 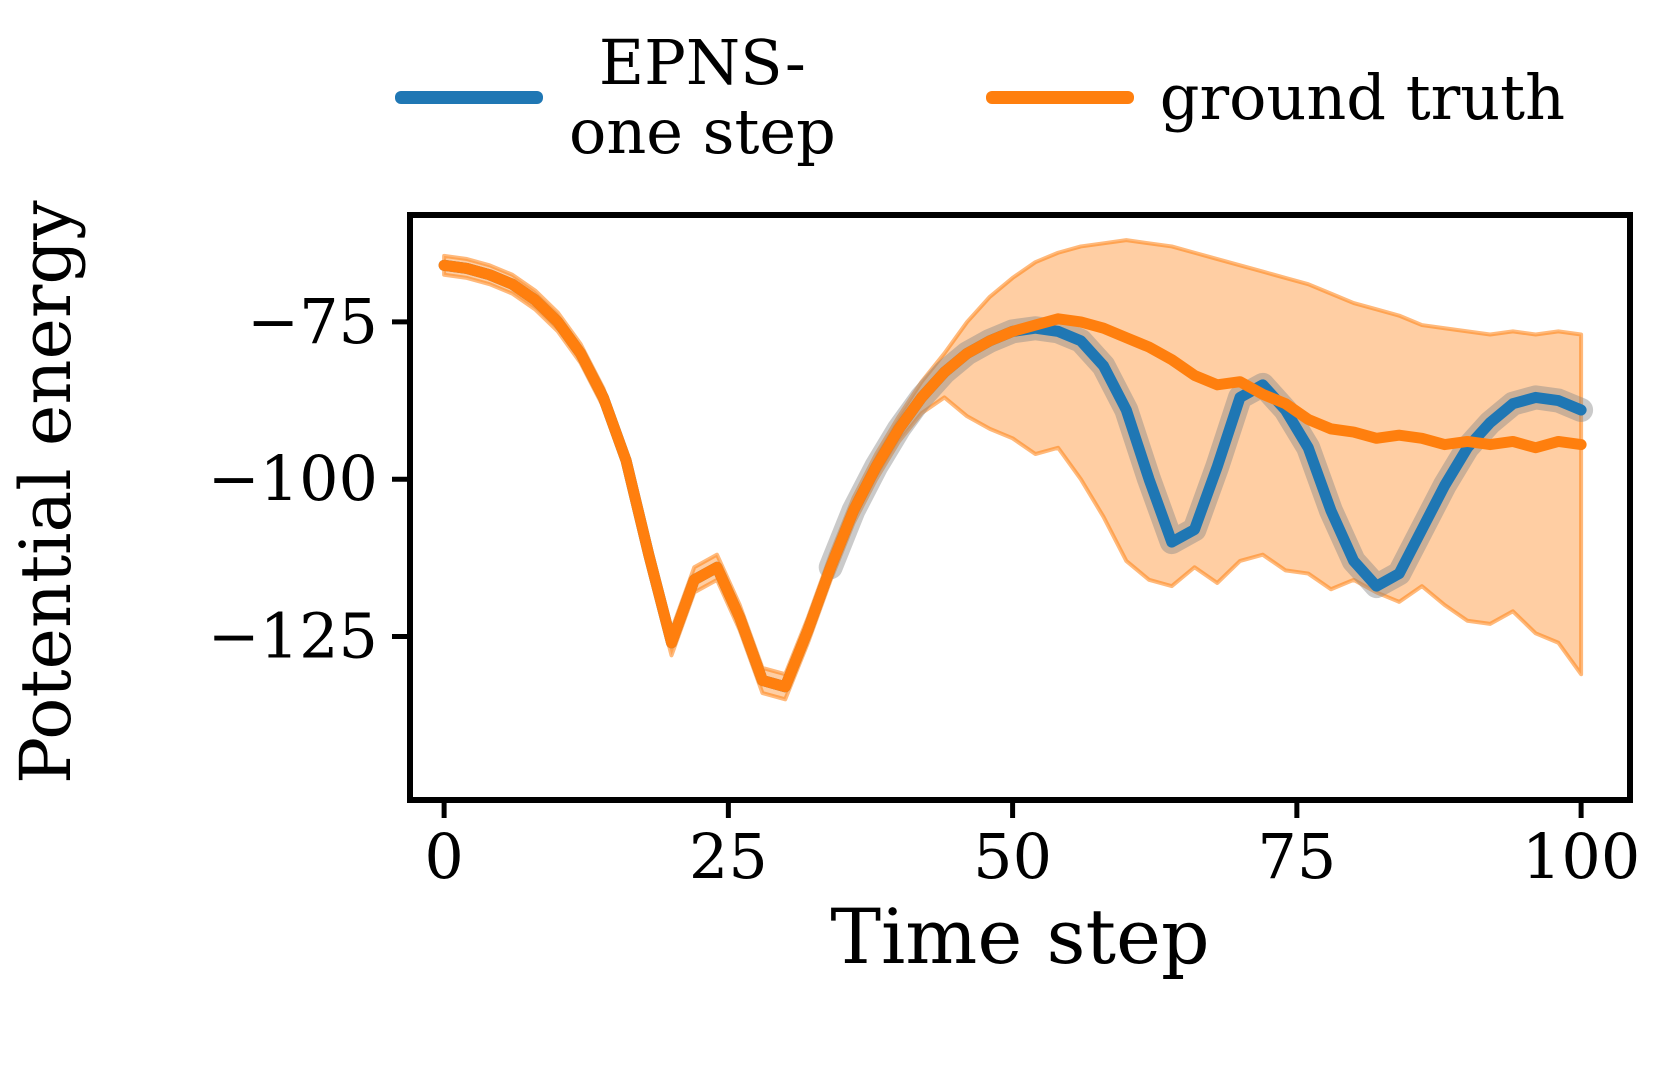 What do you see at coordinates (293, 635) in the screenshot?
I see `y-tick-label: −125` at bounding box center [293, 635].